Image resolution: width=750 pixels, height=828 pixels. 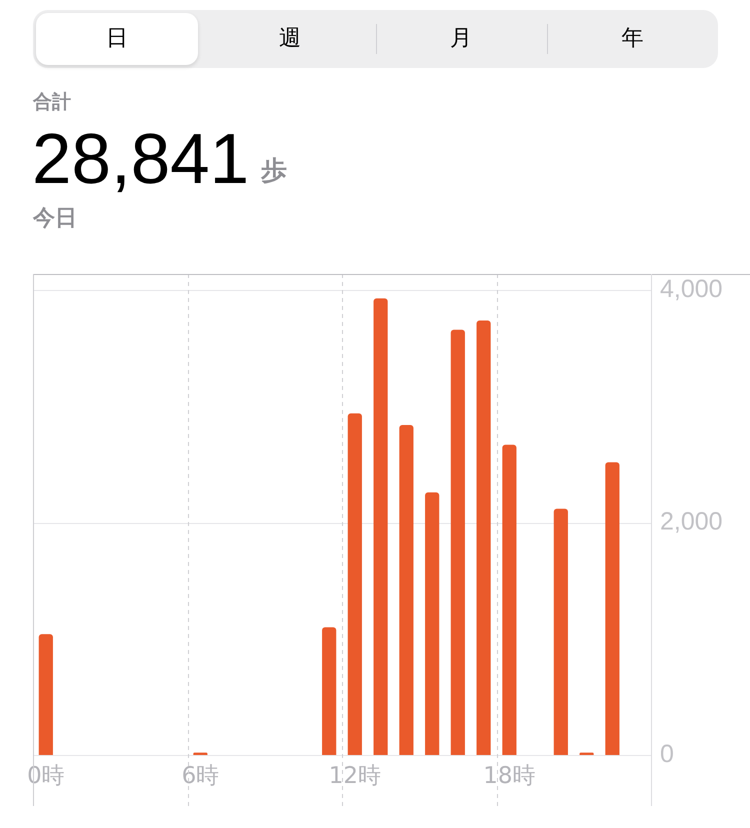 What do you see at coordinates (141, 159) in the screenshot?
I see `text: 28,841` at bounding box center [141, 159].